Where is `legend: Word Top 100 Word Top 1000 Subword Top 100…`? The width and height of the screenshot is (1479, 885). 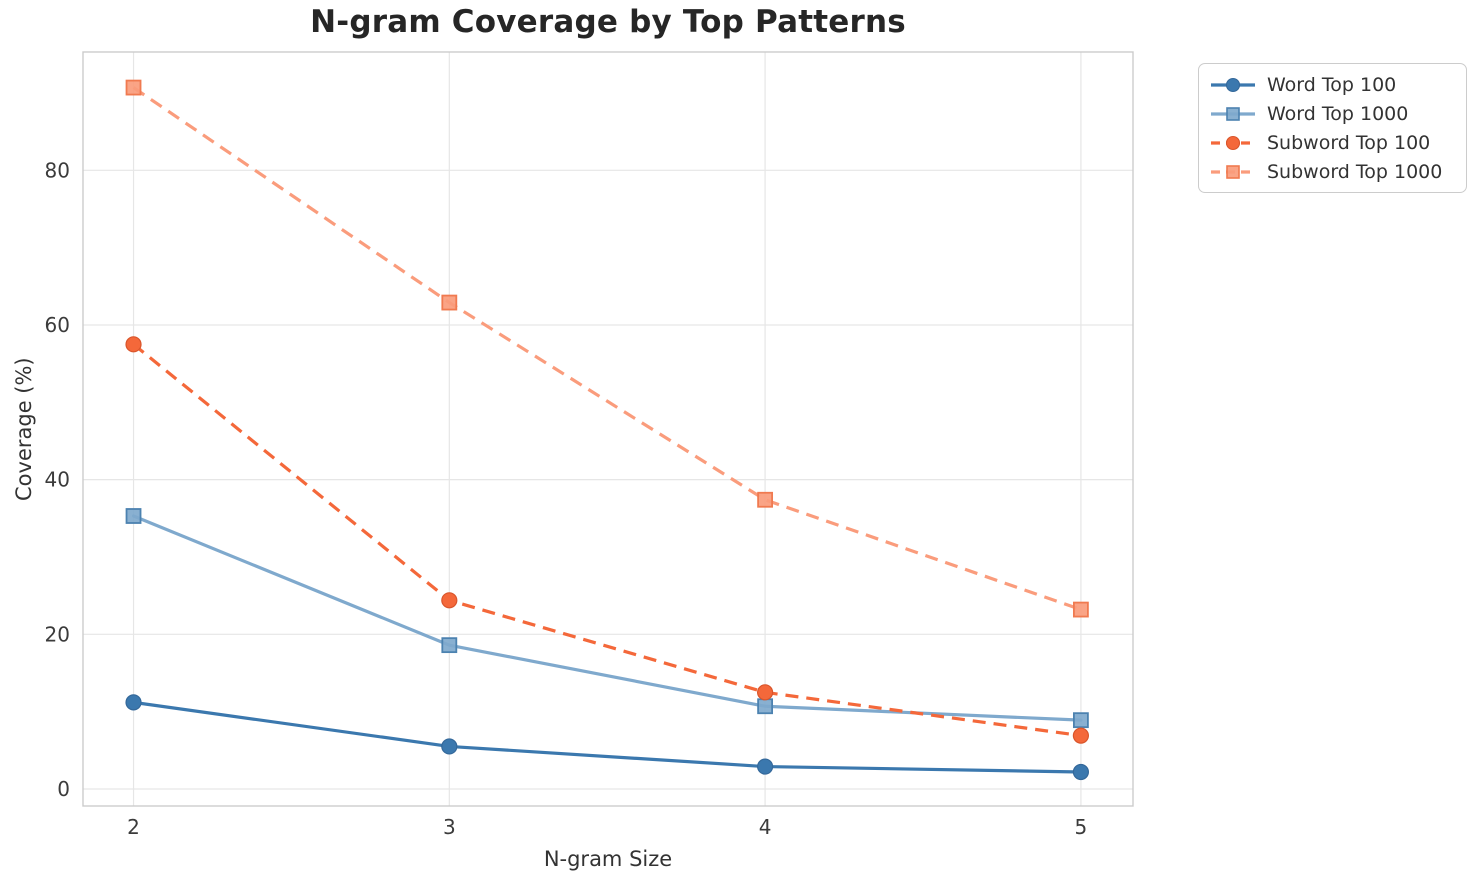 legend: Word Top 100 Word Top 1000 Subword Top 100… is located at coordinates (1332, 128).